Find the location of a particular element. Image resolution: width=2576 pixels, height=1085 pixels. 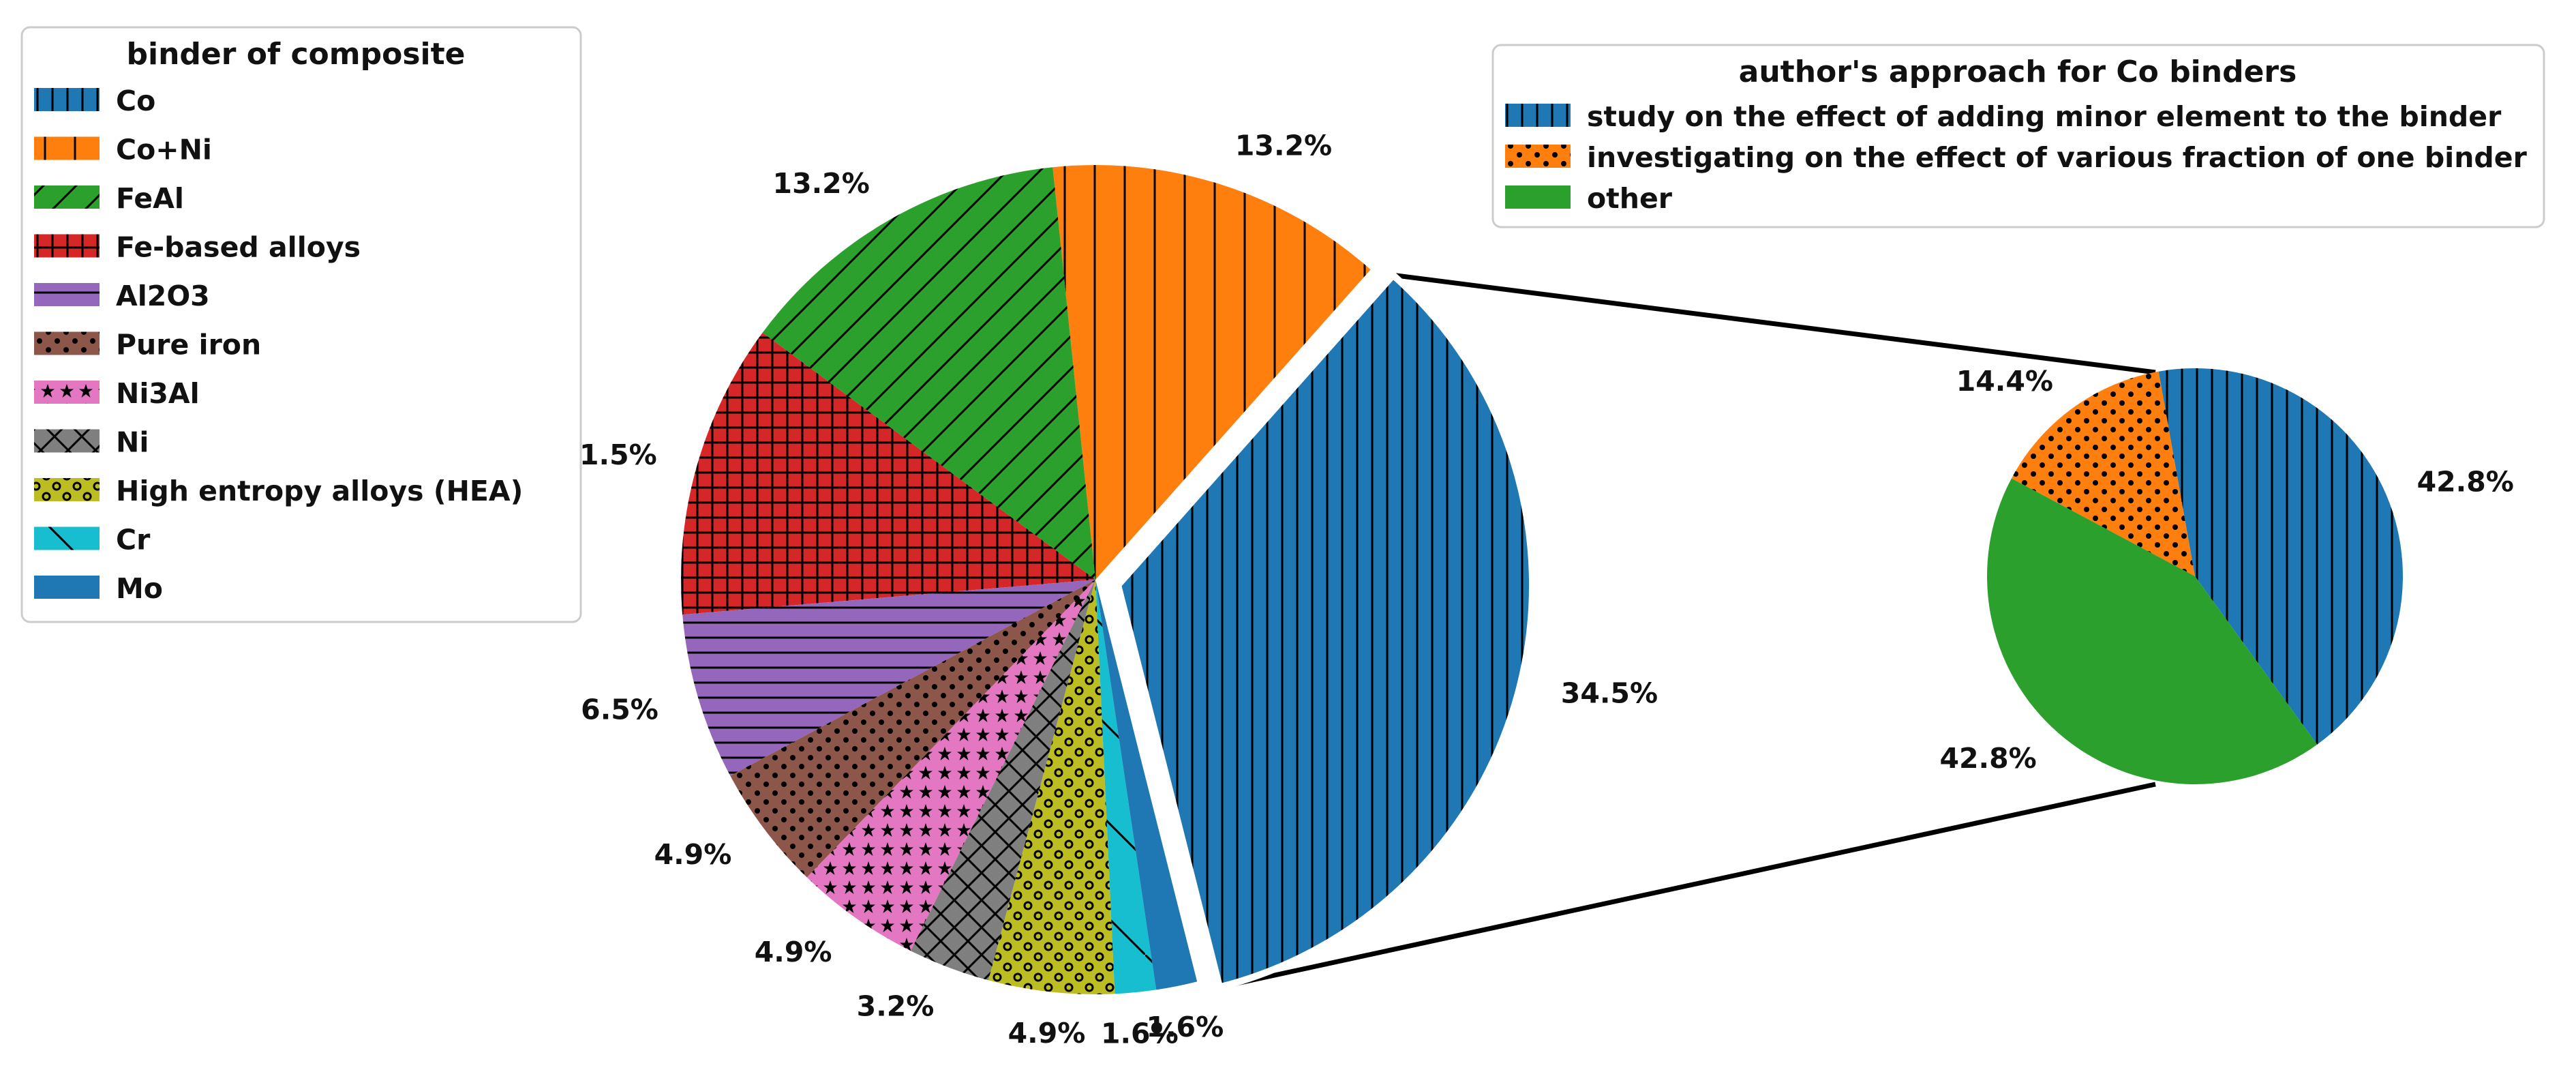

legend-item-al2o3-label: Al2O3 is located at coordinates (163, 296).